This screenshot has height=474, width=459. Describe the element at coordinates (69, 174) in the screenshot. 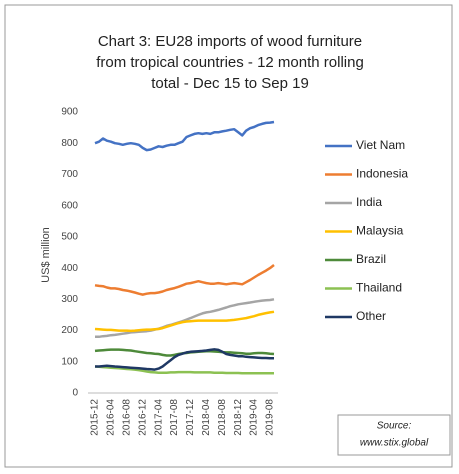

I see `y-tick-label: 700` at that location.